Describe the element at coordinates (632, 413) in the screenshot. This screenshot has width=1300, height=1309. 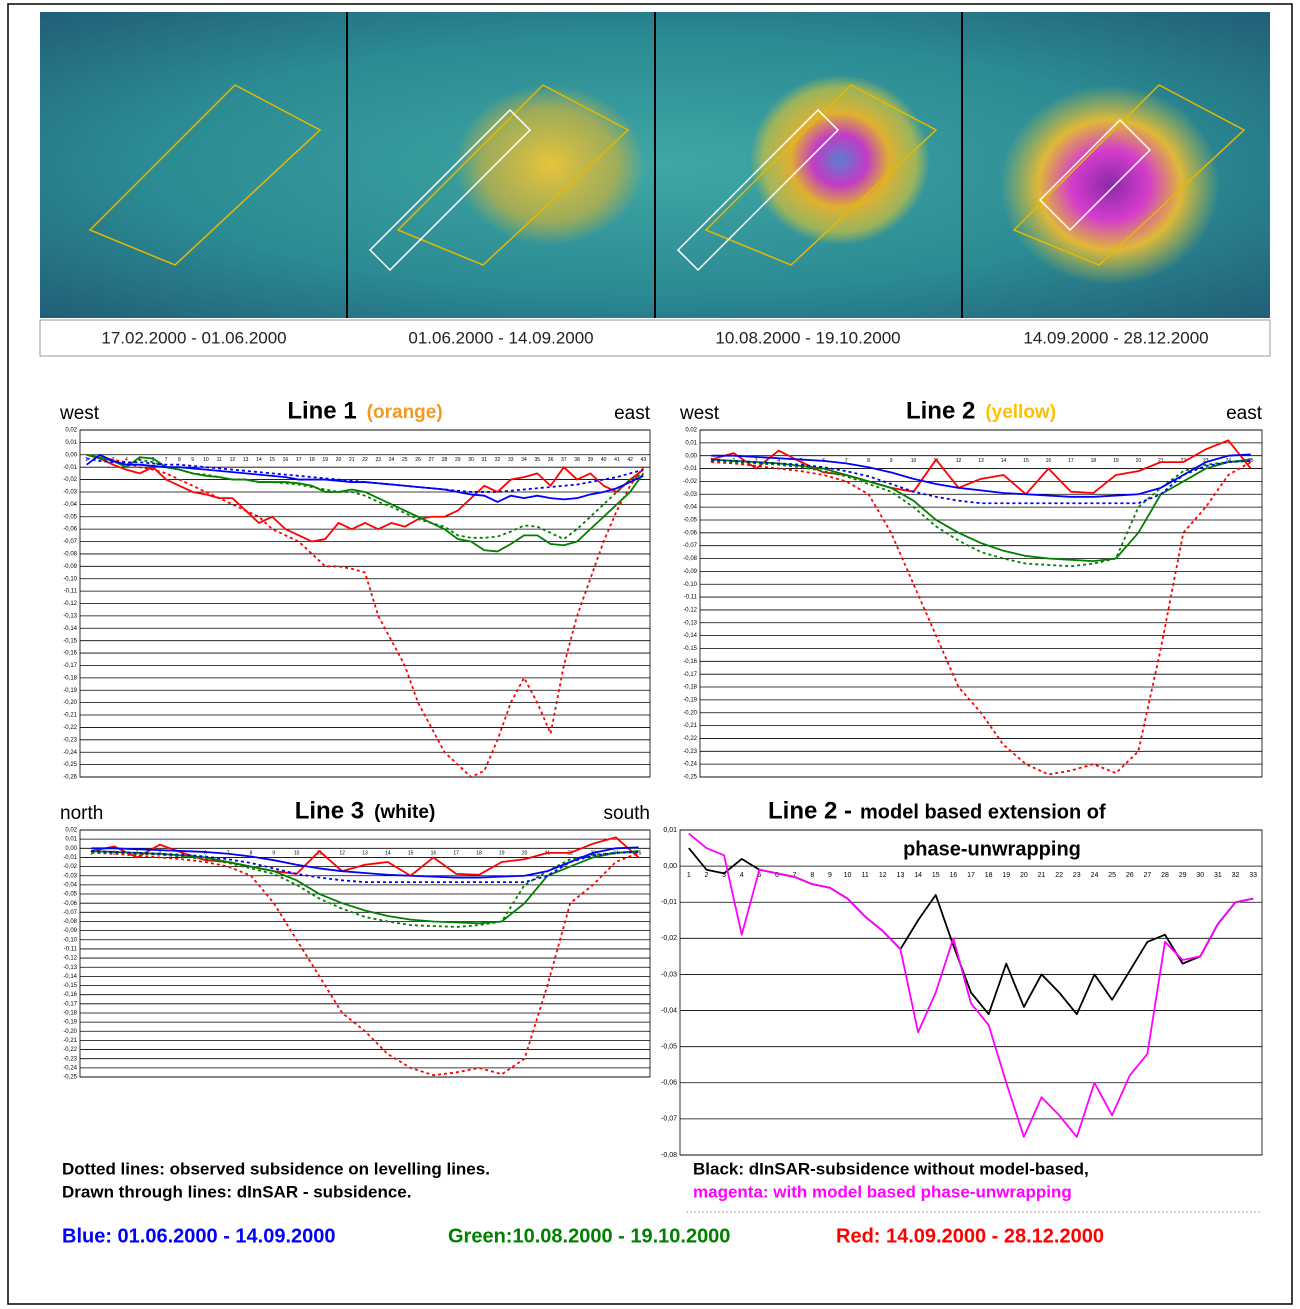
I see `corner-label: east` at that location.